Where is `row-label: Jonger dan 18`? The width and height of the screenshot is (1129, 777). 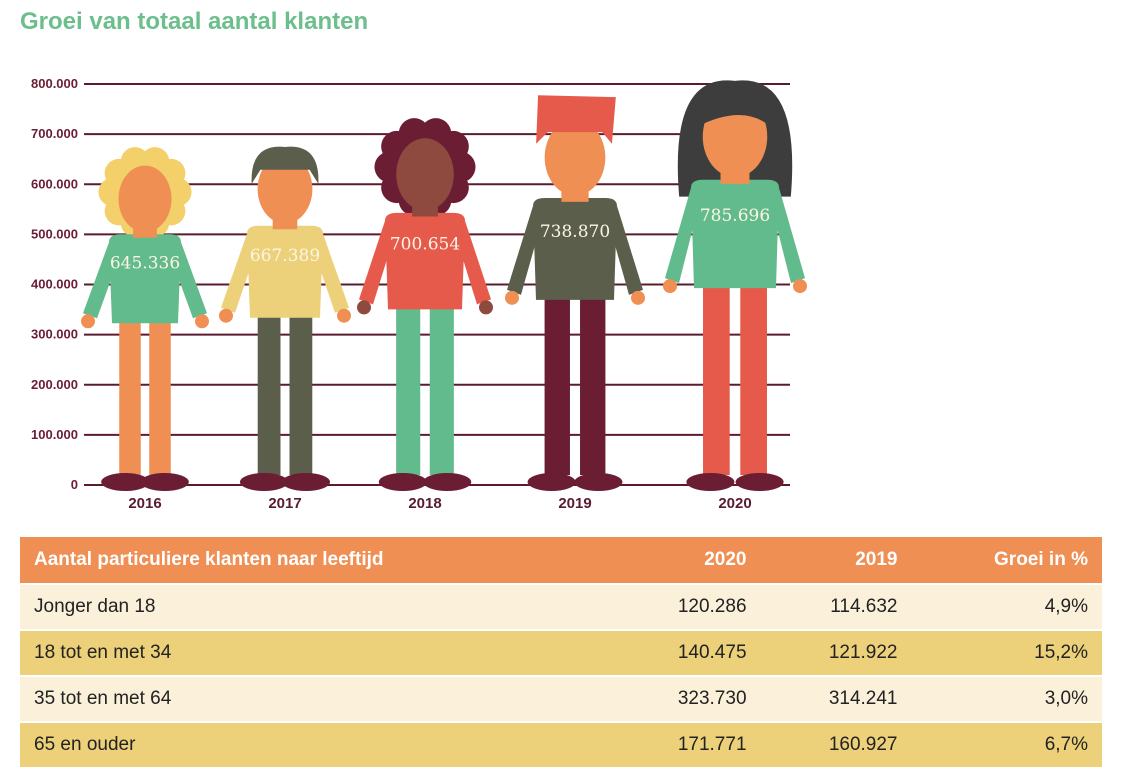 row-label: Jonger dan 18 is located at coordinates (315, 606).